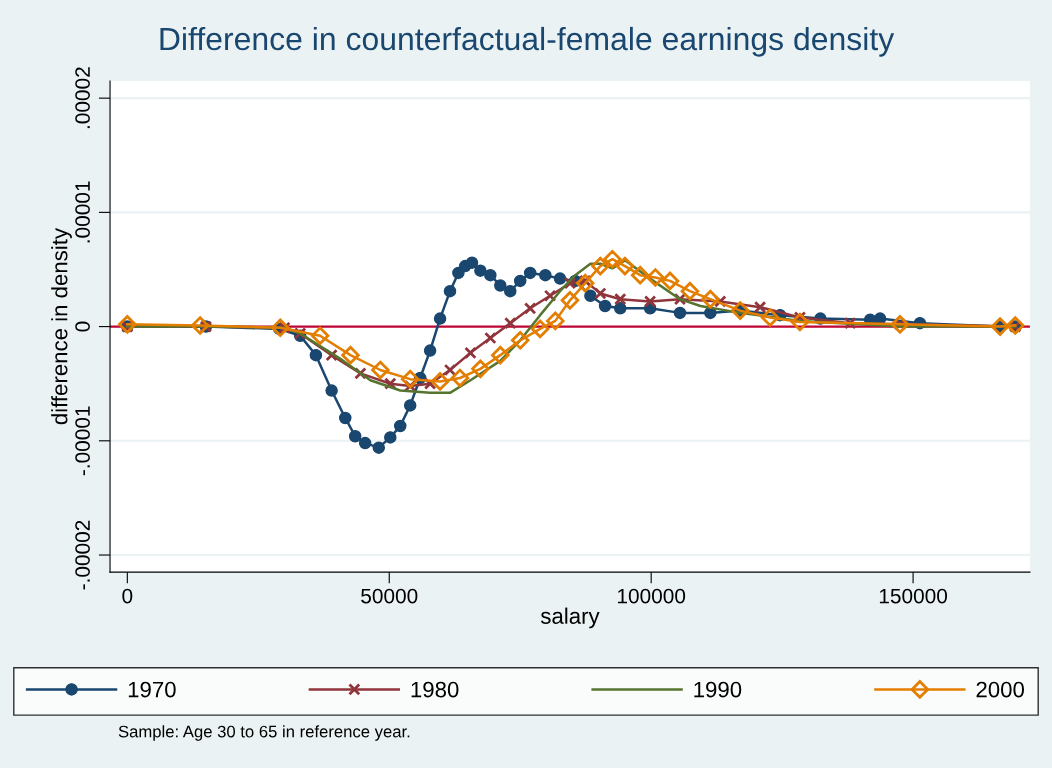 Image resolution: width=1052 pixels, height=768 pixels. What do you see at coordinates (82, 441) in the screenshot?
I see `y-tick-label: -.00001` at bounding box center [82, 441].